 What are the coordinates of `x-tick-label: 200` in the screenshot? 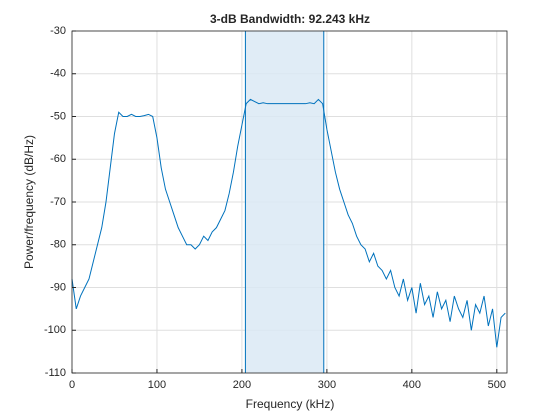 It's located at (242, 385).